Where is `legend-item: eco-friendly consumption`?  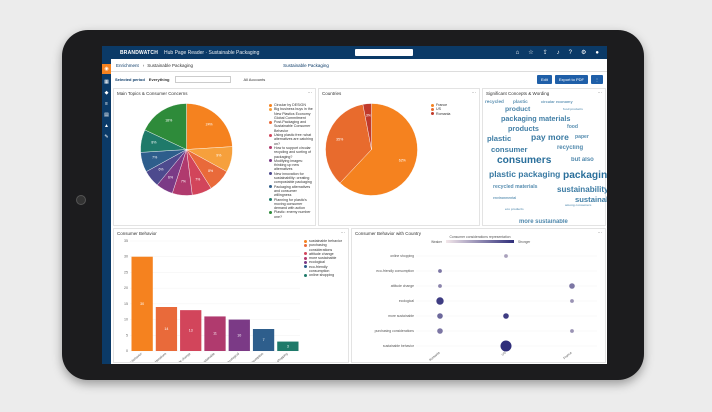 legend-item: eco-friendly consumption is located at coordinates (326, 269).